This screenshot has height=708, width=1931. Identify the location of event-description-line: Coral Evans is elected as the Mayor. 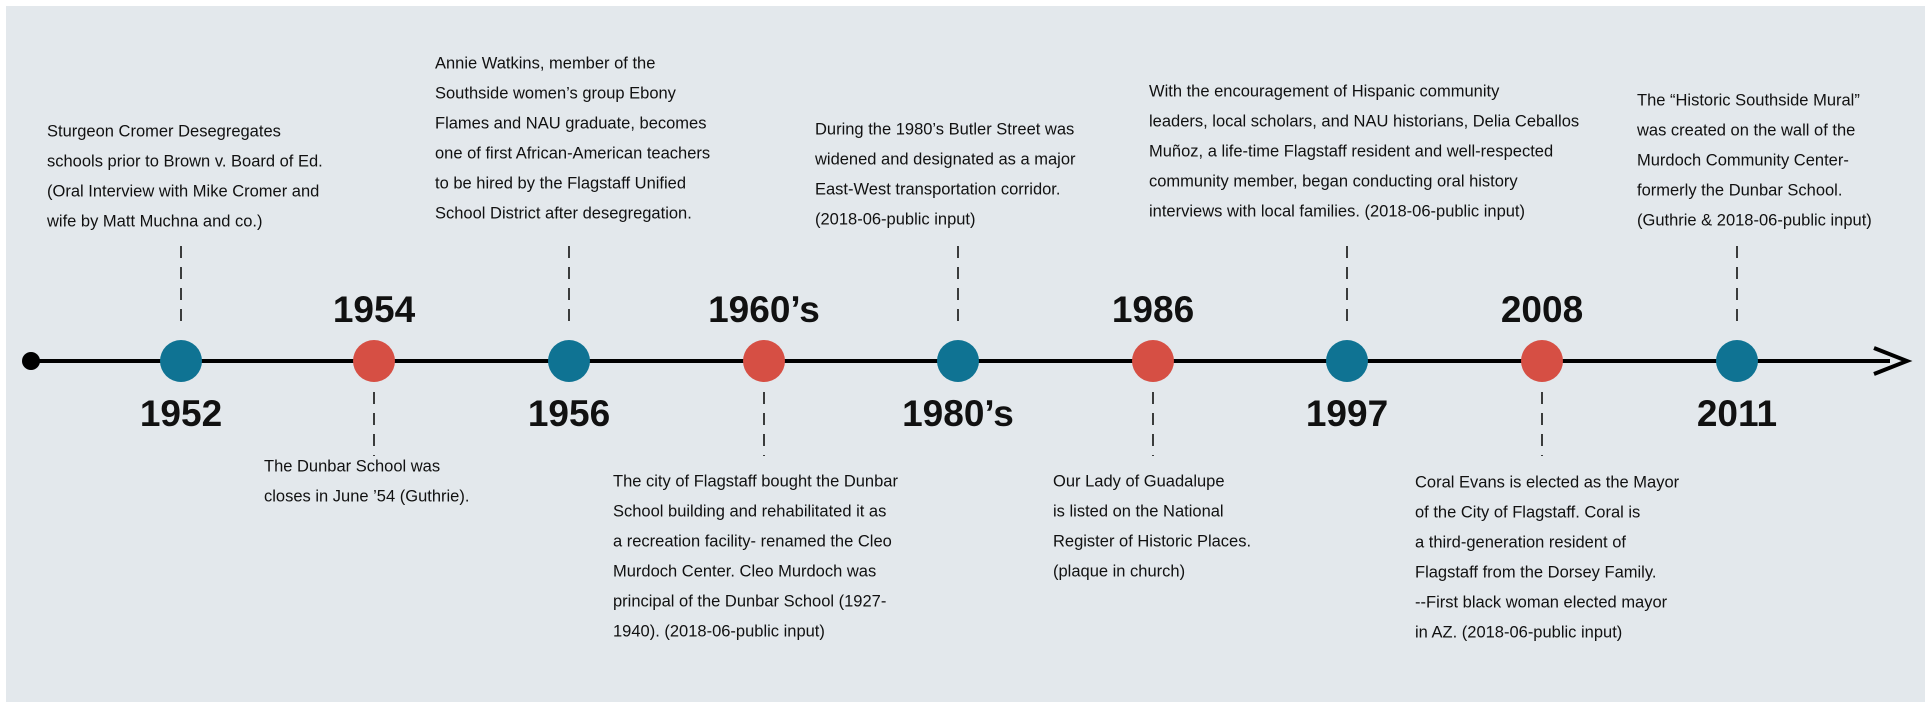
(1547, 482).